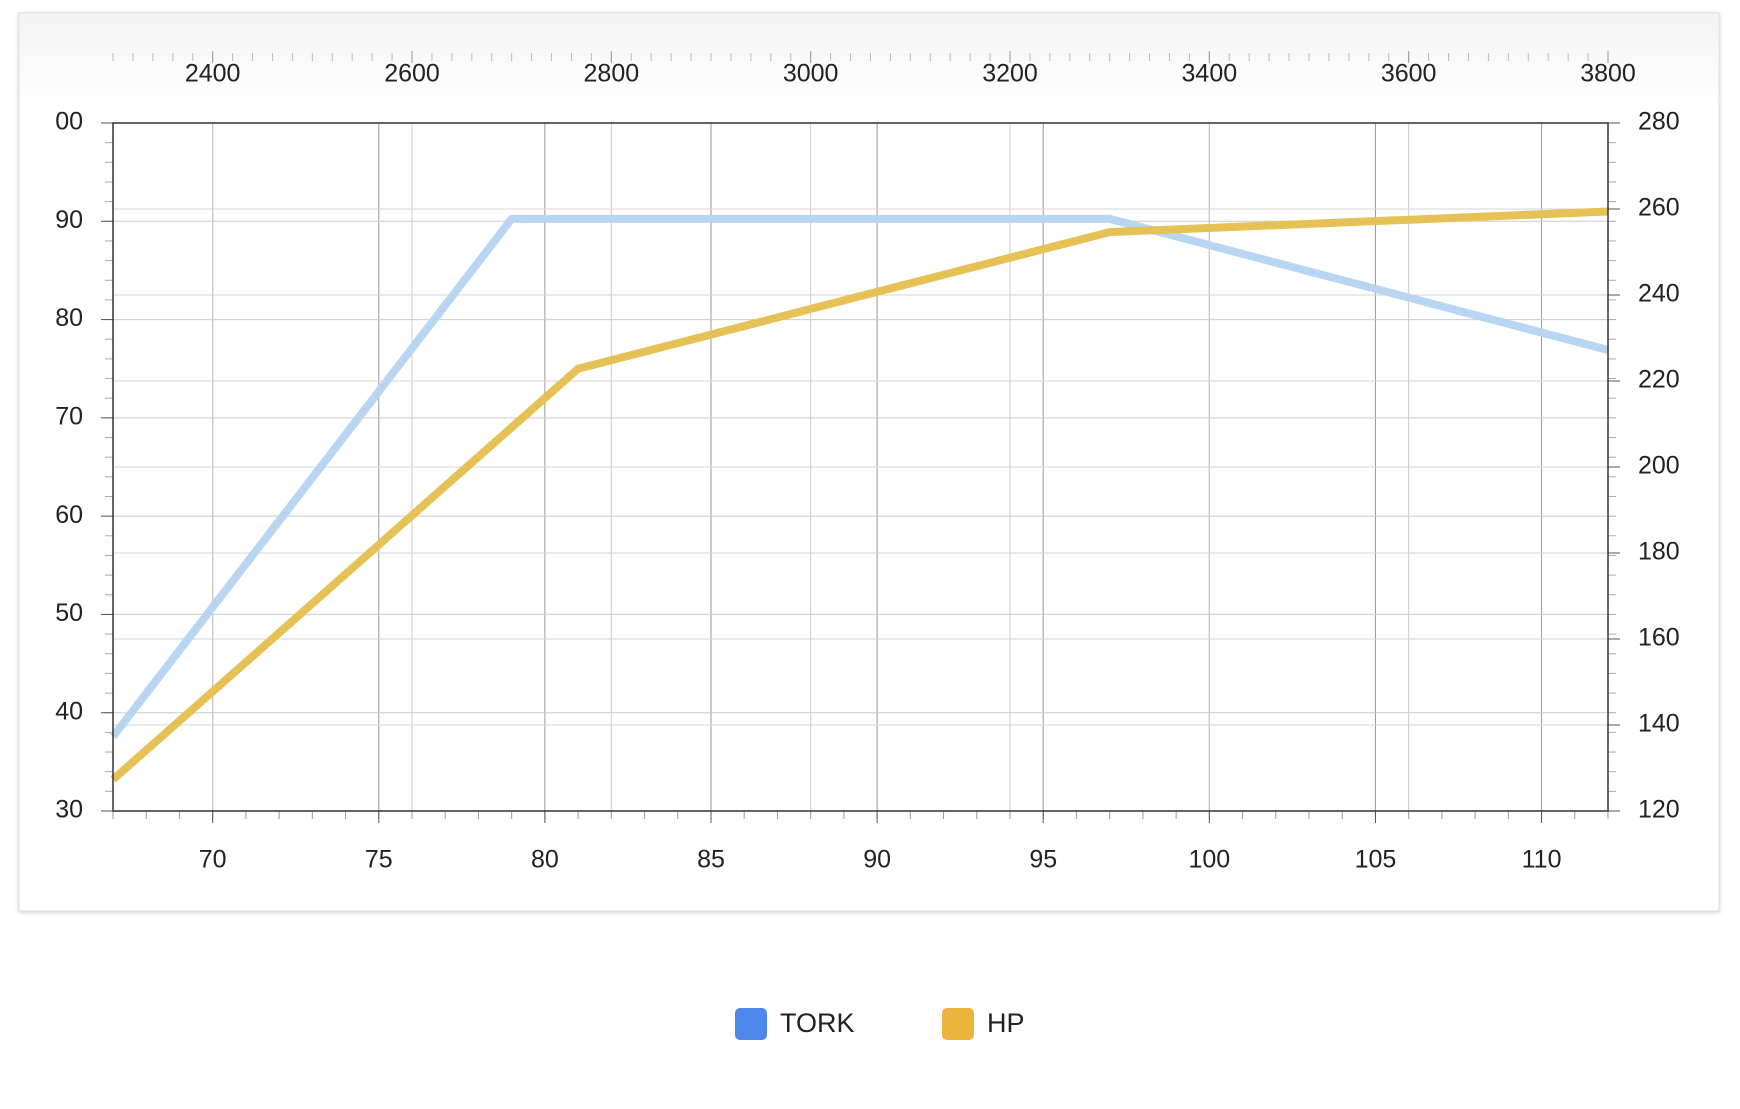 The height and width of the screenshot is (1109, 1740). I want to click on x-tick-label: 105, so click(1376, 860).